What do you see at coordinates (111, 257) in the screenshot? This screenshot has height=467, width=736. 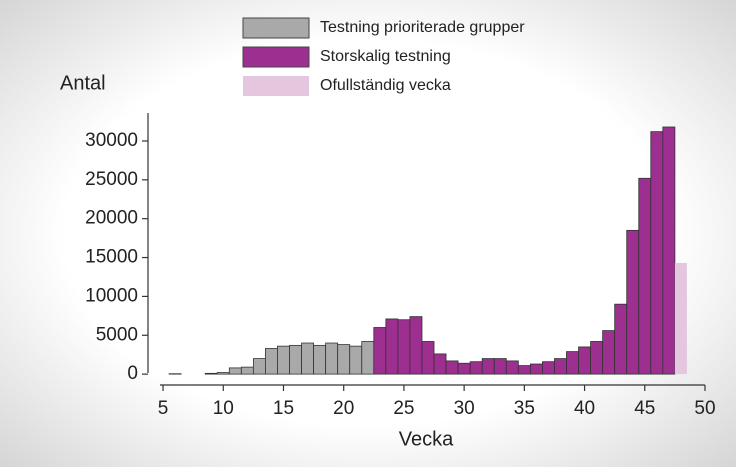 I see `y-tick-label: 15000` at bounding box center [111, 257].